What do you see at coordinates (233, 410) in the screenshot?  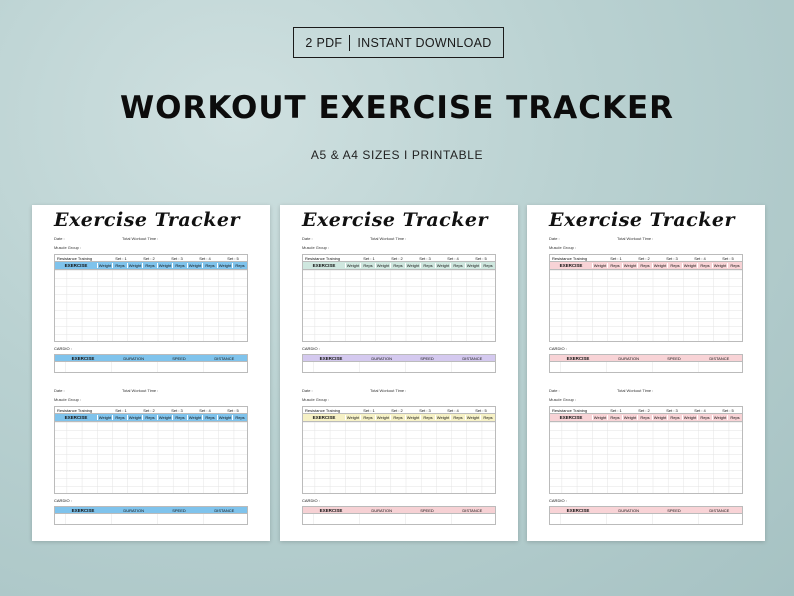 I see `set-label: Set : 5` at bounding box center [233, 410].